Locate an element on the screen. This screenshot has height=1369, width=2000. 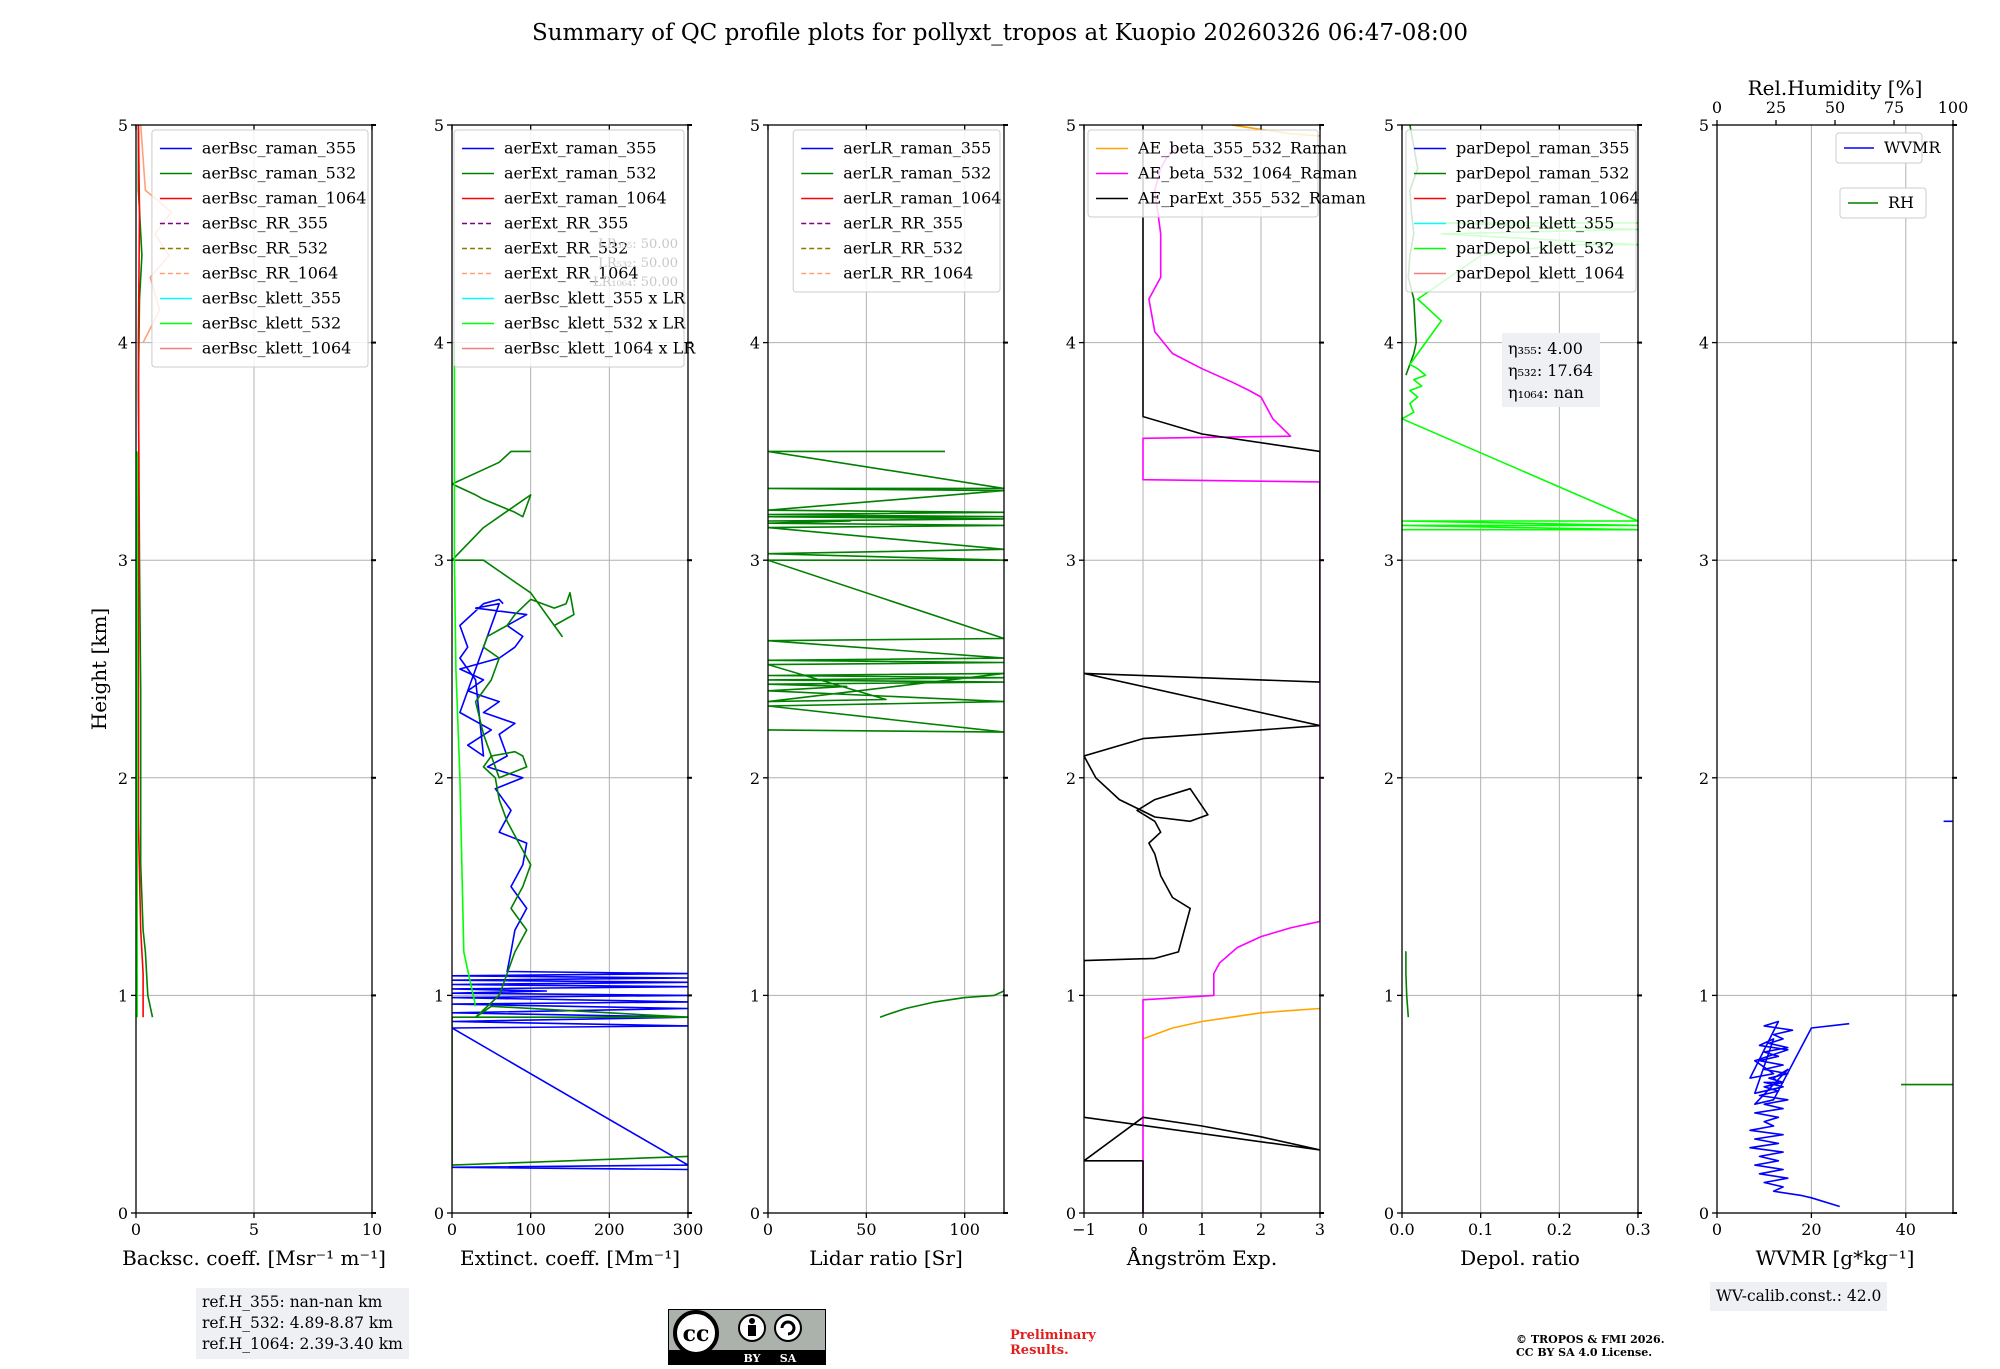
legend-label: parDepol_klett_1064 is located at coordinates (1540, 273).